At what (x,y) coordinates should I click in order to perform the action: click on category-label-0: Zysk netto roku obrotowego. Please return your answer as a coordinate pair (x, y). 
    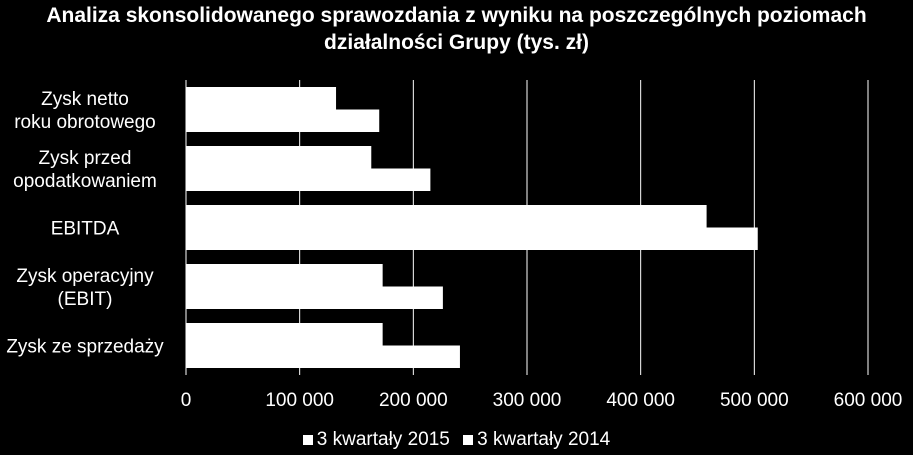
    Looking at the image, I should click on (85, 111).